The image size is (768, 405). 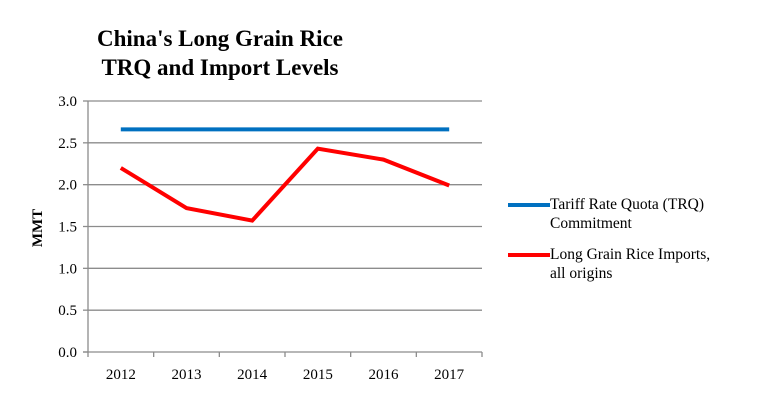 I want to click on legend-swatch-imports, so click(x=529, y=255).